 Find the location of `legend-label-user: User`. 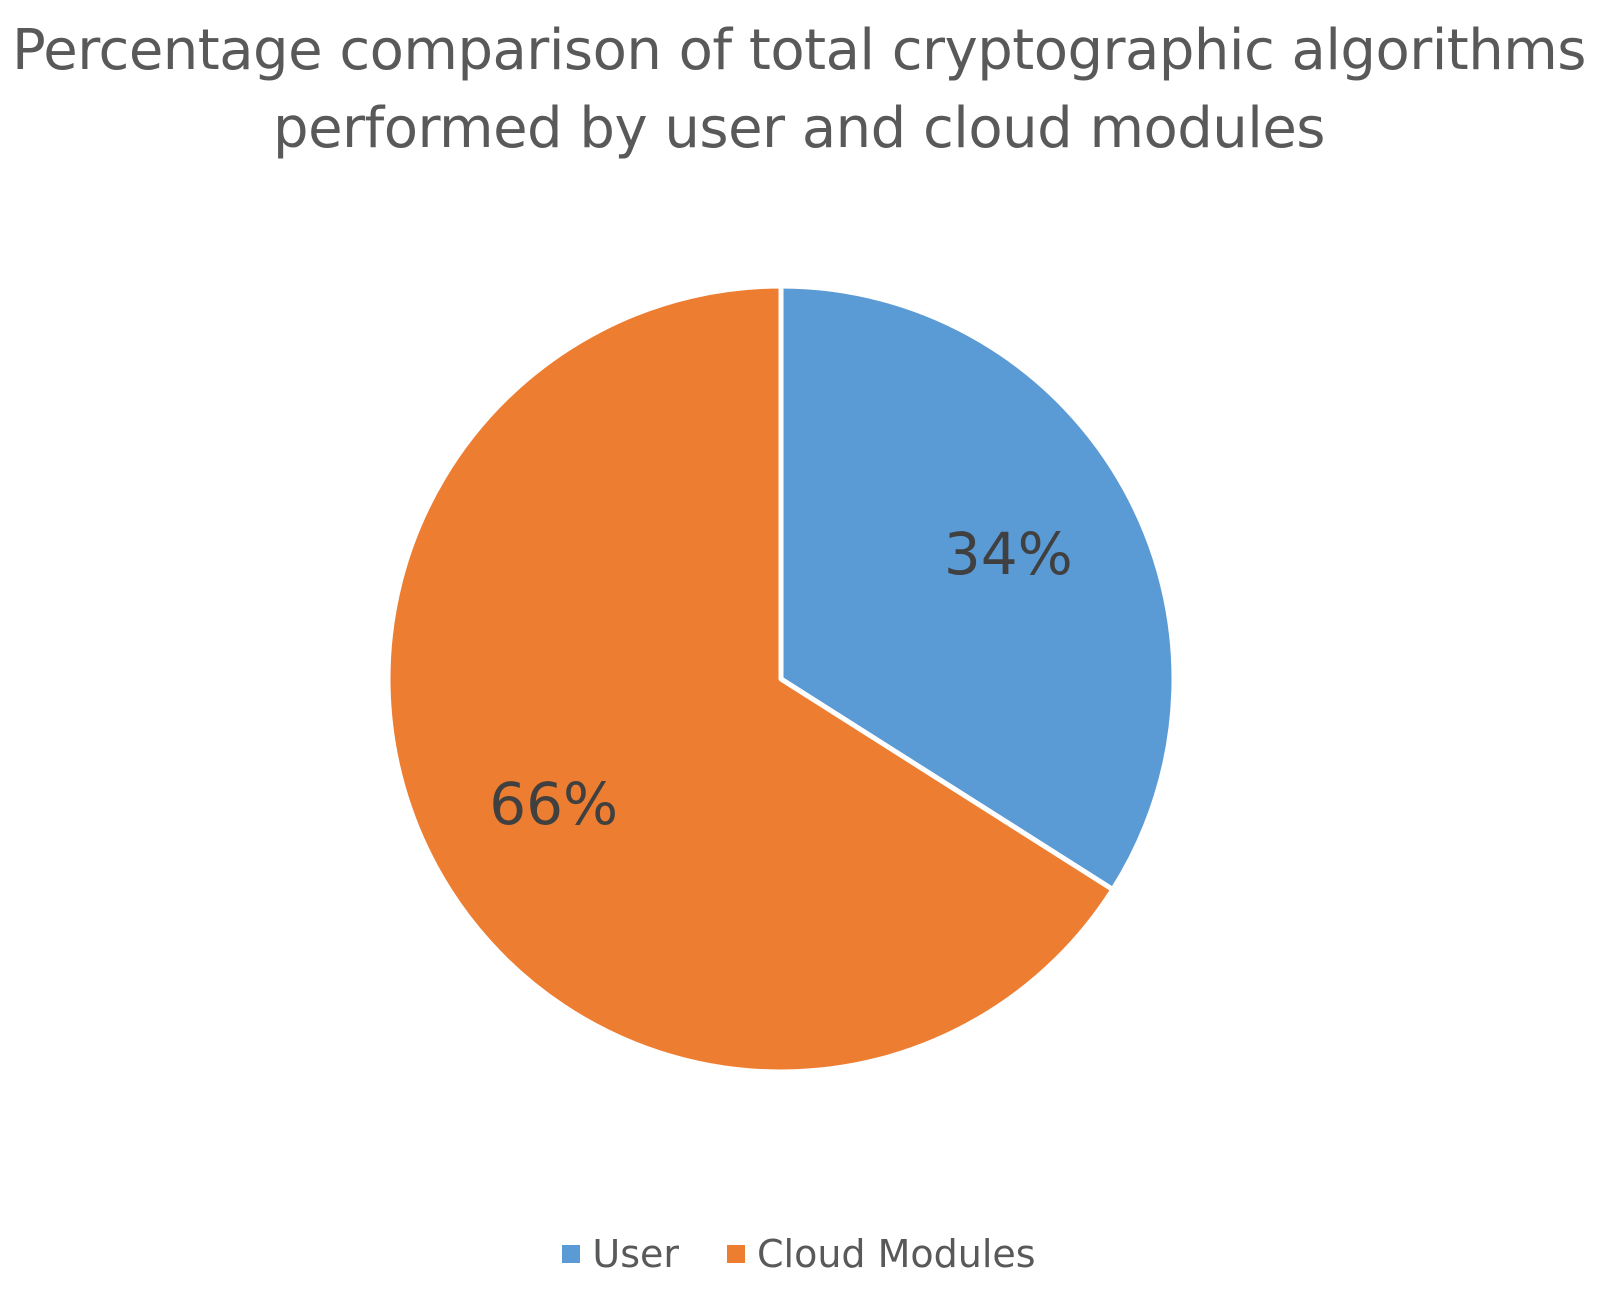

legend-label-user: User is located at coordinates (635, 1254).